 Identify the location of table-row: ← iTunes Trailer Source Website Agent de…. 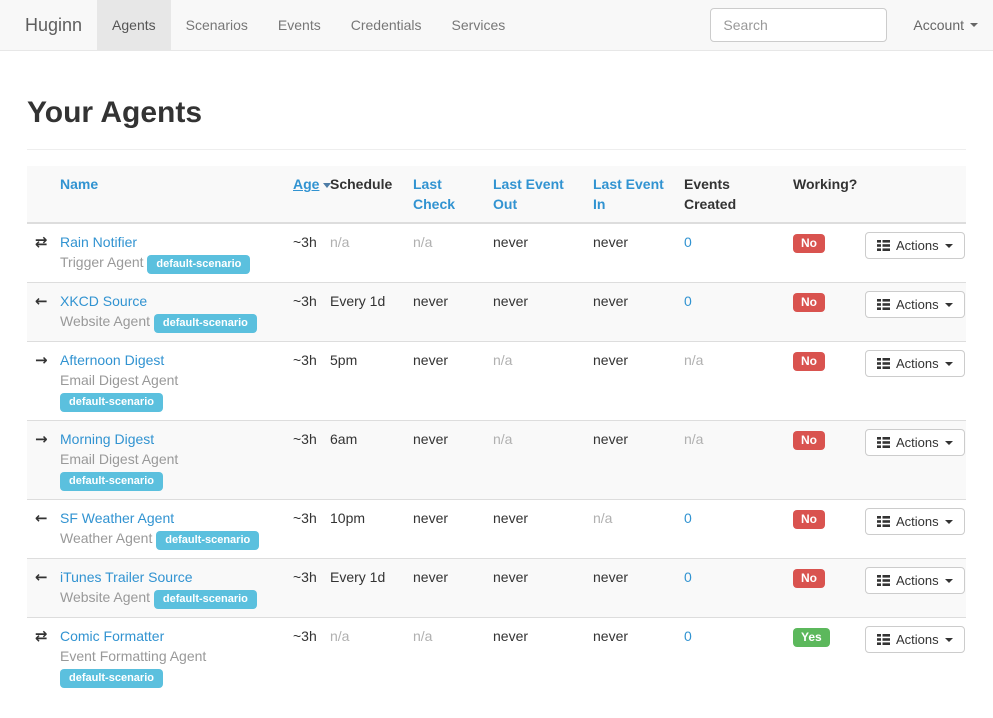
(496, 588).